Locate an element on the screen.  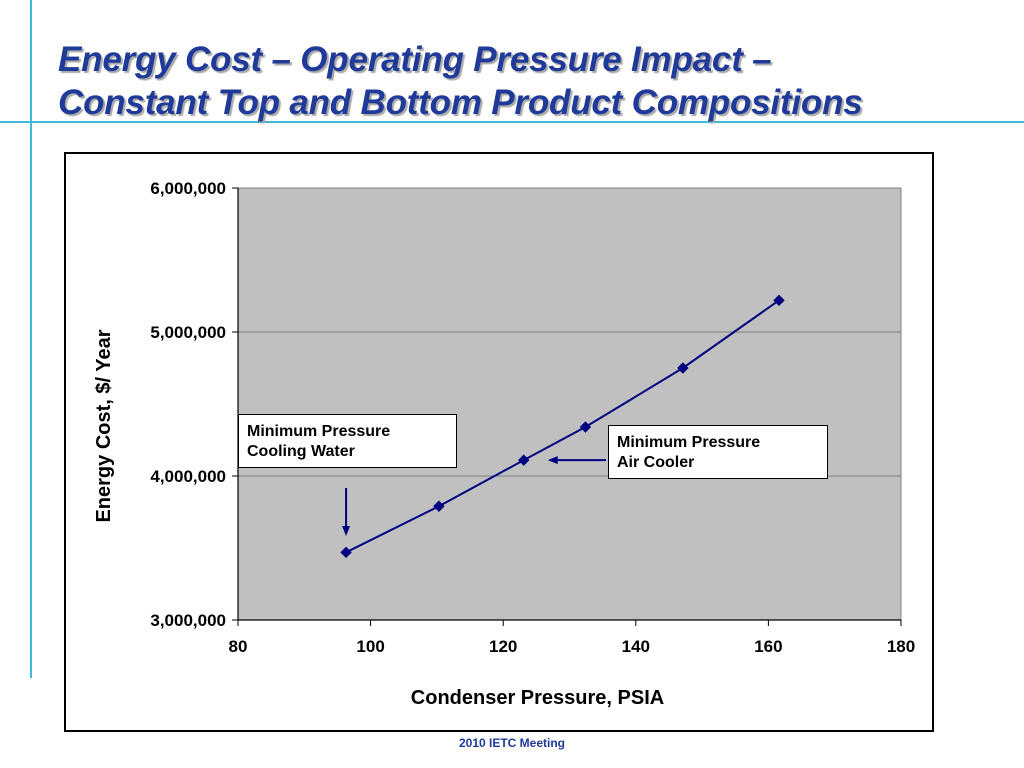
callout-air-cooler: Minimum Pressure Air Cooler is located at coordinates (718, 452).